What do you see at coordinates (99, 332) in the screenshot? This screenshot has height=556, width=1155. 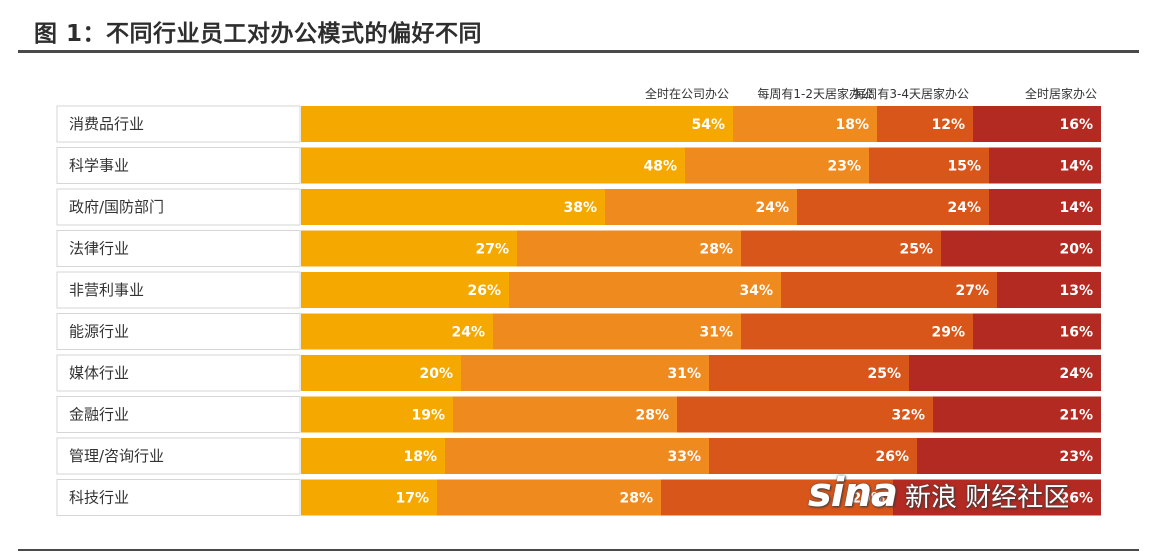 I see `category-label: 能源行业` at bounding box center [99, 332].